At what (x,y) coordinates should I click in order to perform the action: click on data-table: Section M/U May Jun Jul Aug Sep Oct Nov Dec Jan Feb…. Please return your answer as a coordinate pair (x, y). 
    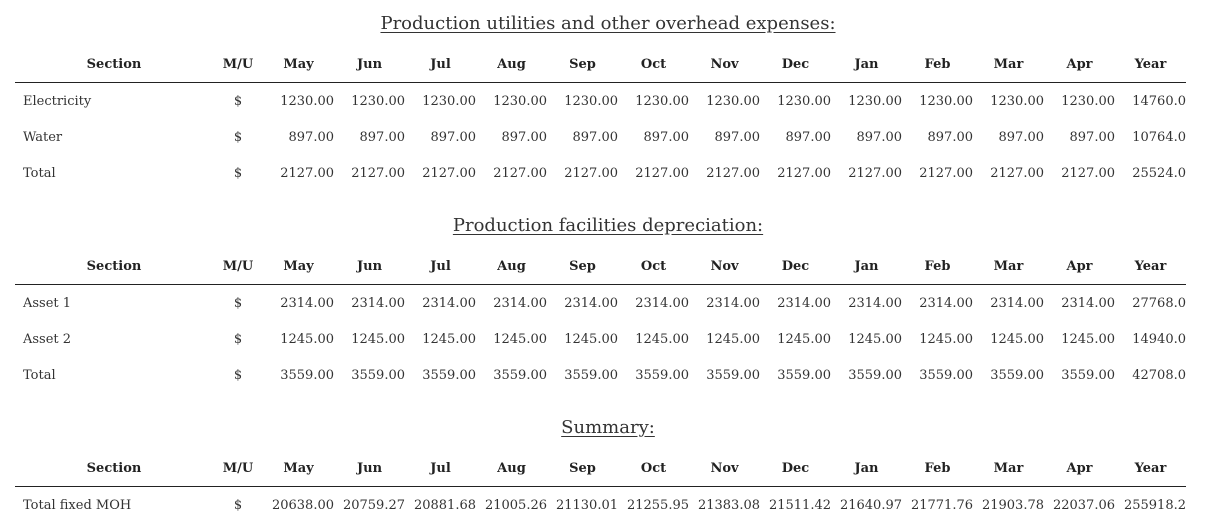
    Looking at the image, I should click on (600, 486).